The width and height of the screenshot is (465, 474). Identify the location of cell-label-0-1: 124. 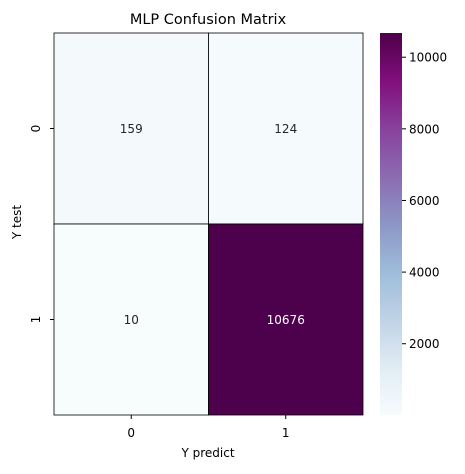
(285, 129).